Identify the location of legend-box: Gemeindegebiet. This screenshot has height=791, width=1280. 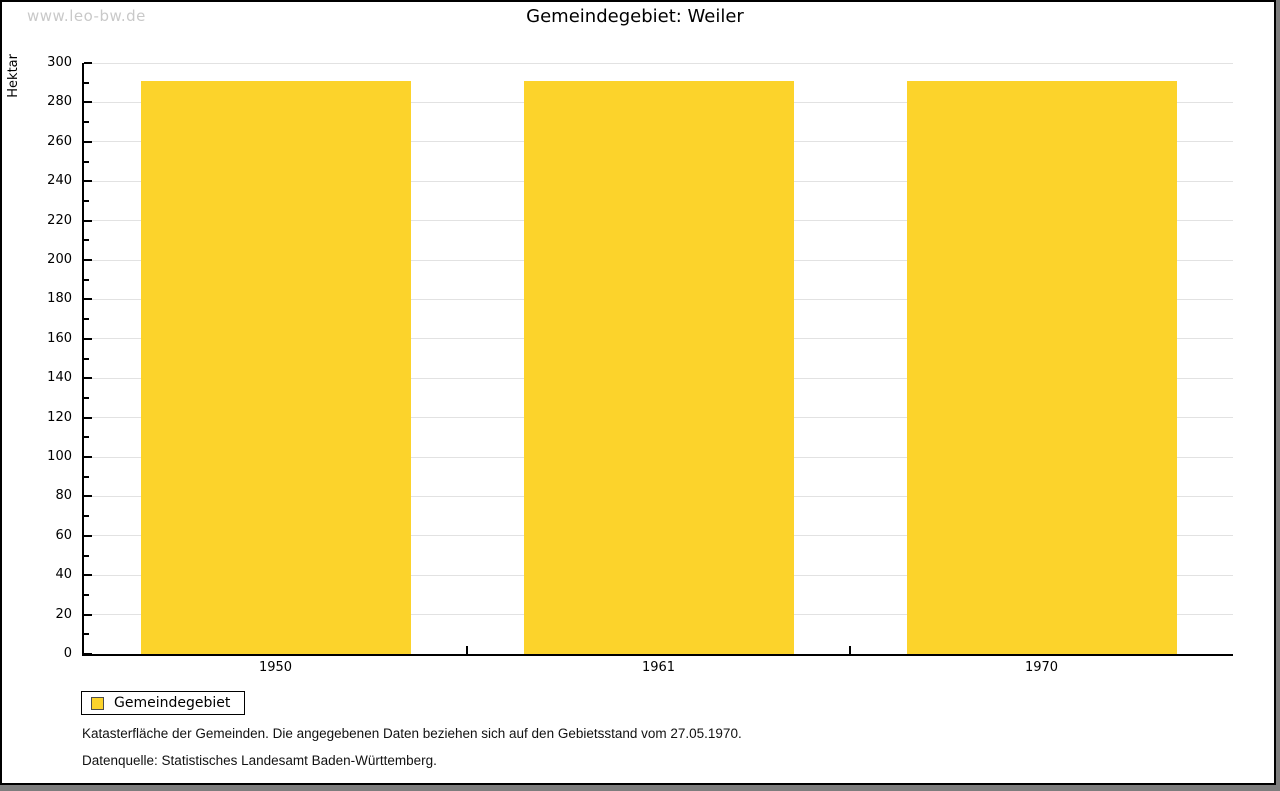
(163, 703).